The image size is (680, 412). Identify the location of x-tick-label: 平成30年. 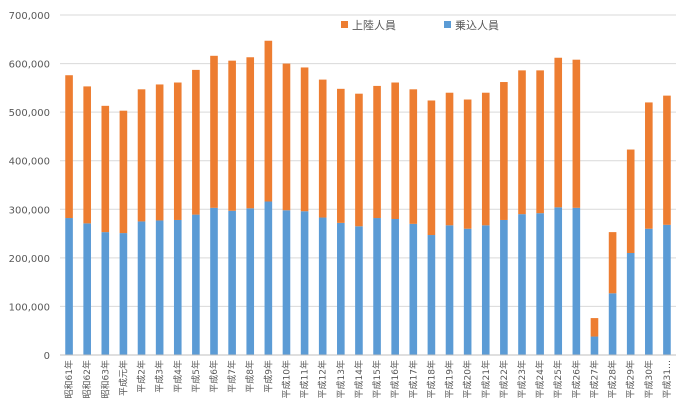
(649, 379).